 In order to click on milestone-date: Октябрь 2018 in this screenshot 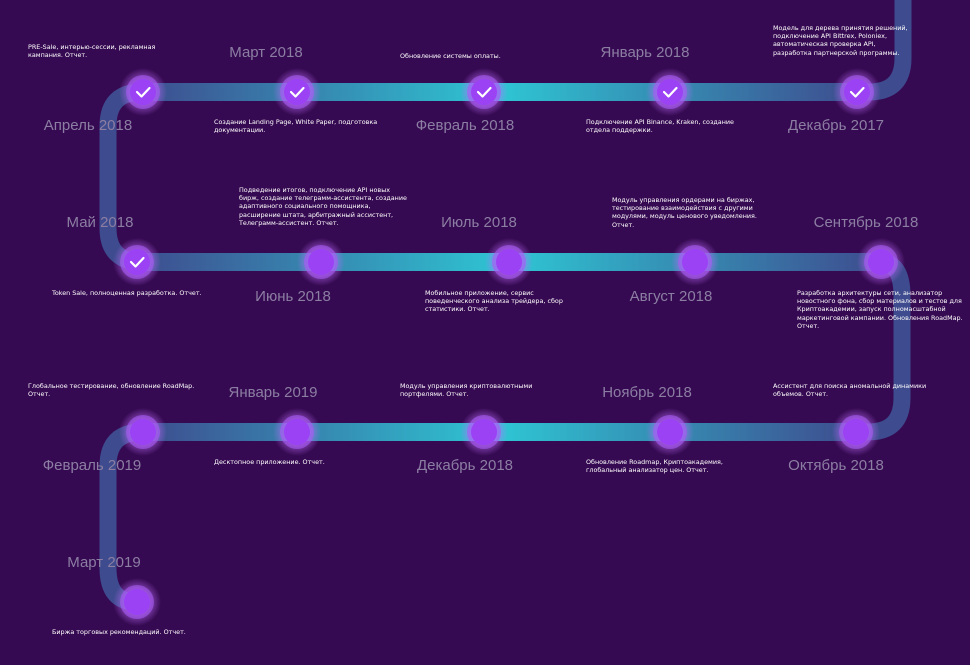, I will do `click(836, 465)`.